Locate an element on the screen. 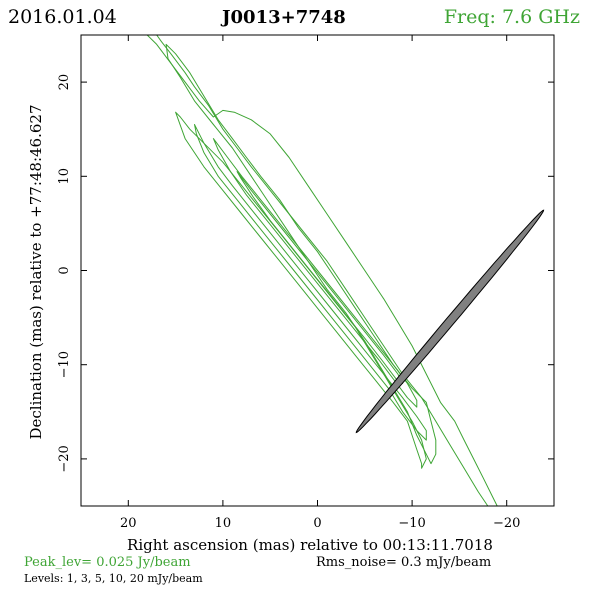  y-tick-label: −20 is located at coordinates (64, 458).